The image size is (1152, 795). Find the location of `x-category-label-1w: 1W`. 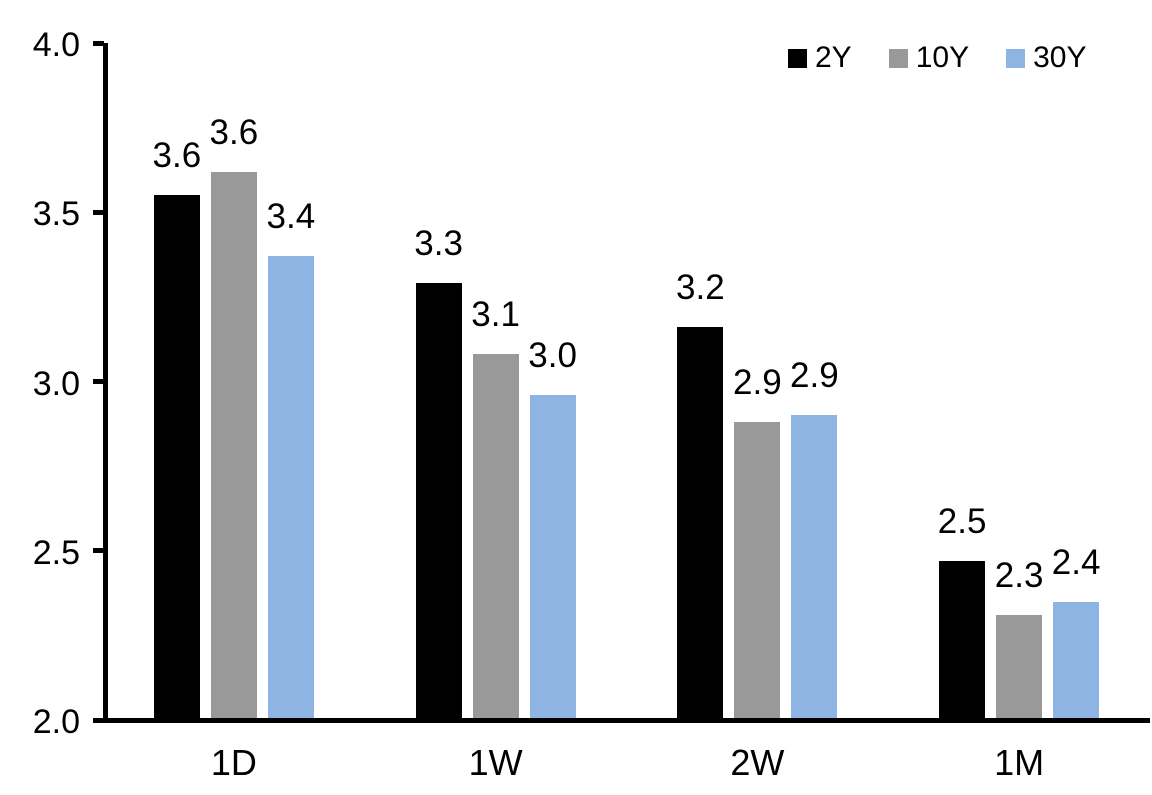

x-category-label-1w: 1W is located at coordinates (495, 762).